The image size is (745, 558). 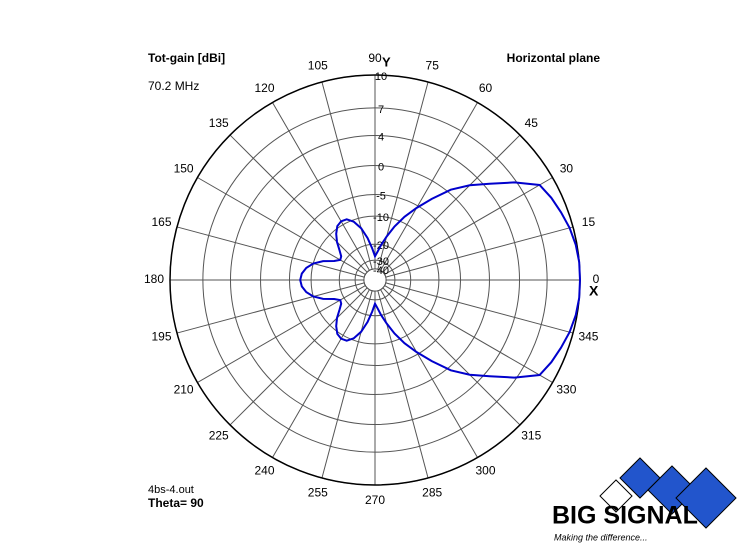 What do you see at coordinates (318, 66) in the screenshot?
I see `angle-label: 105` at bounding box center [318, 66].